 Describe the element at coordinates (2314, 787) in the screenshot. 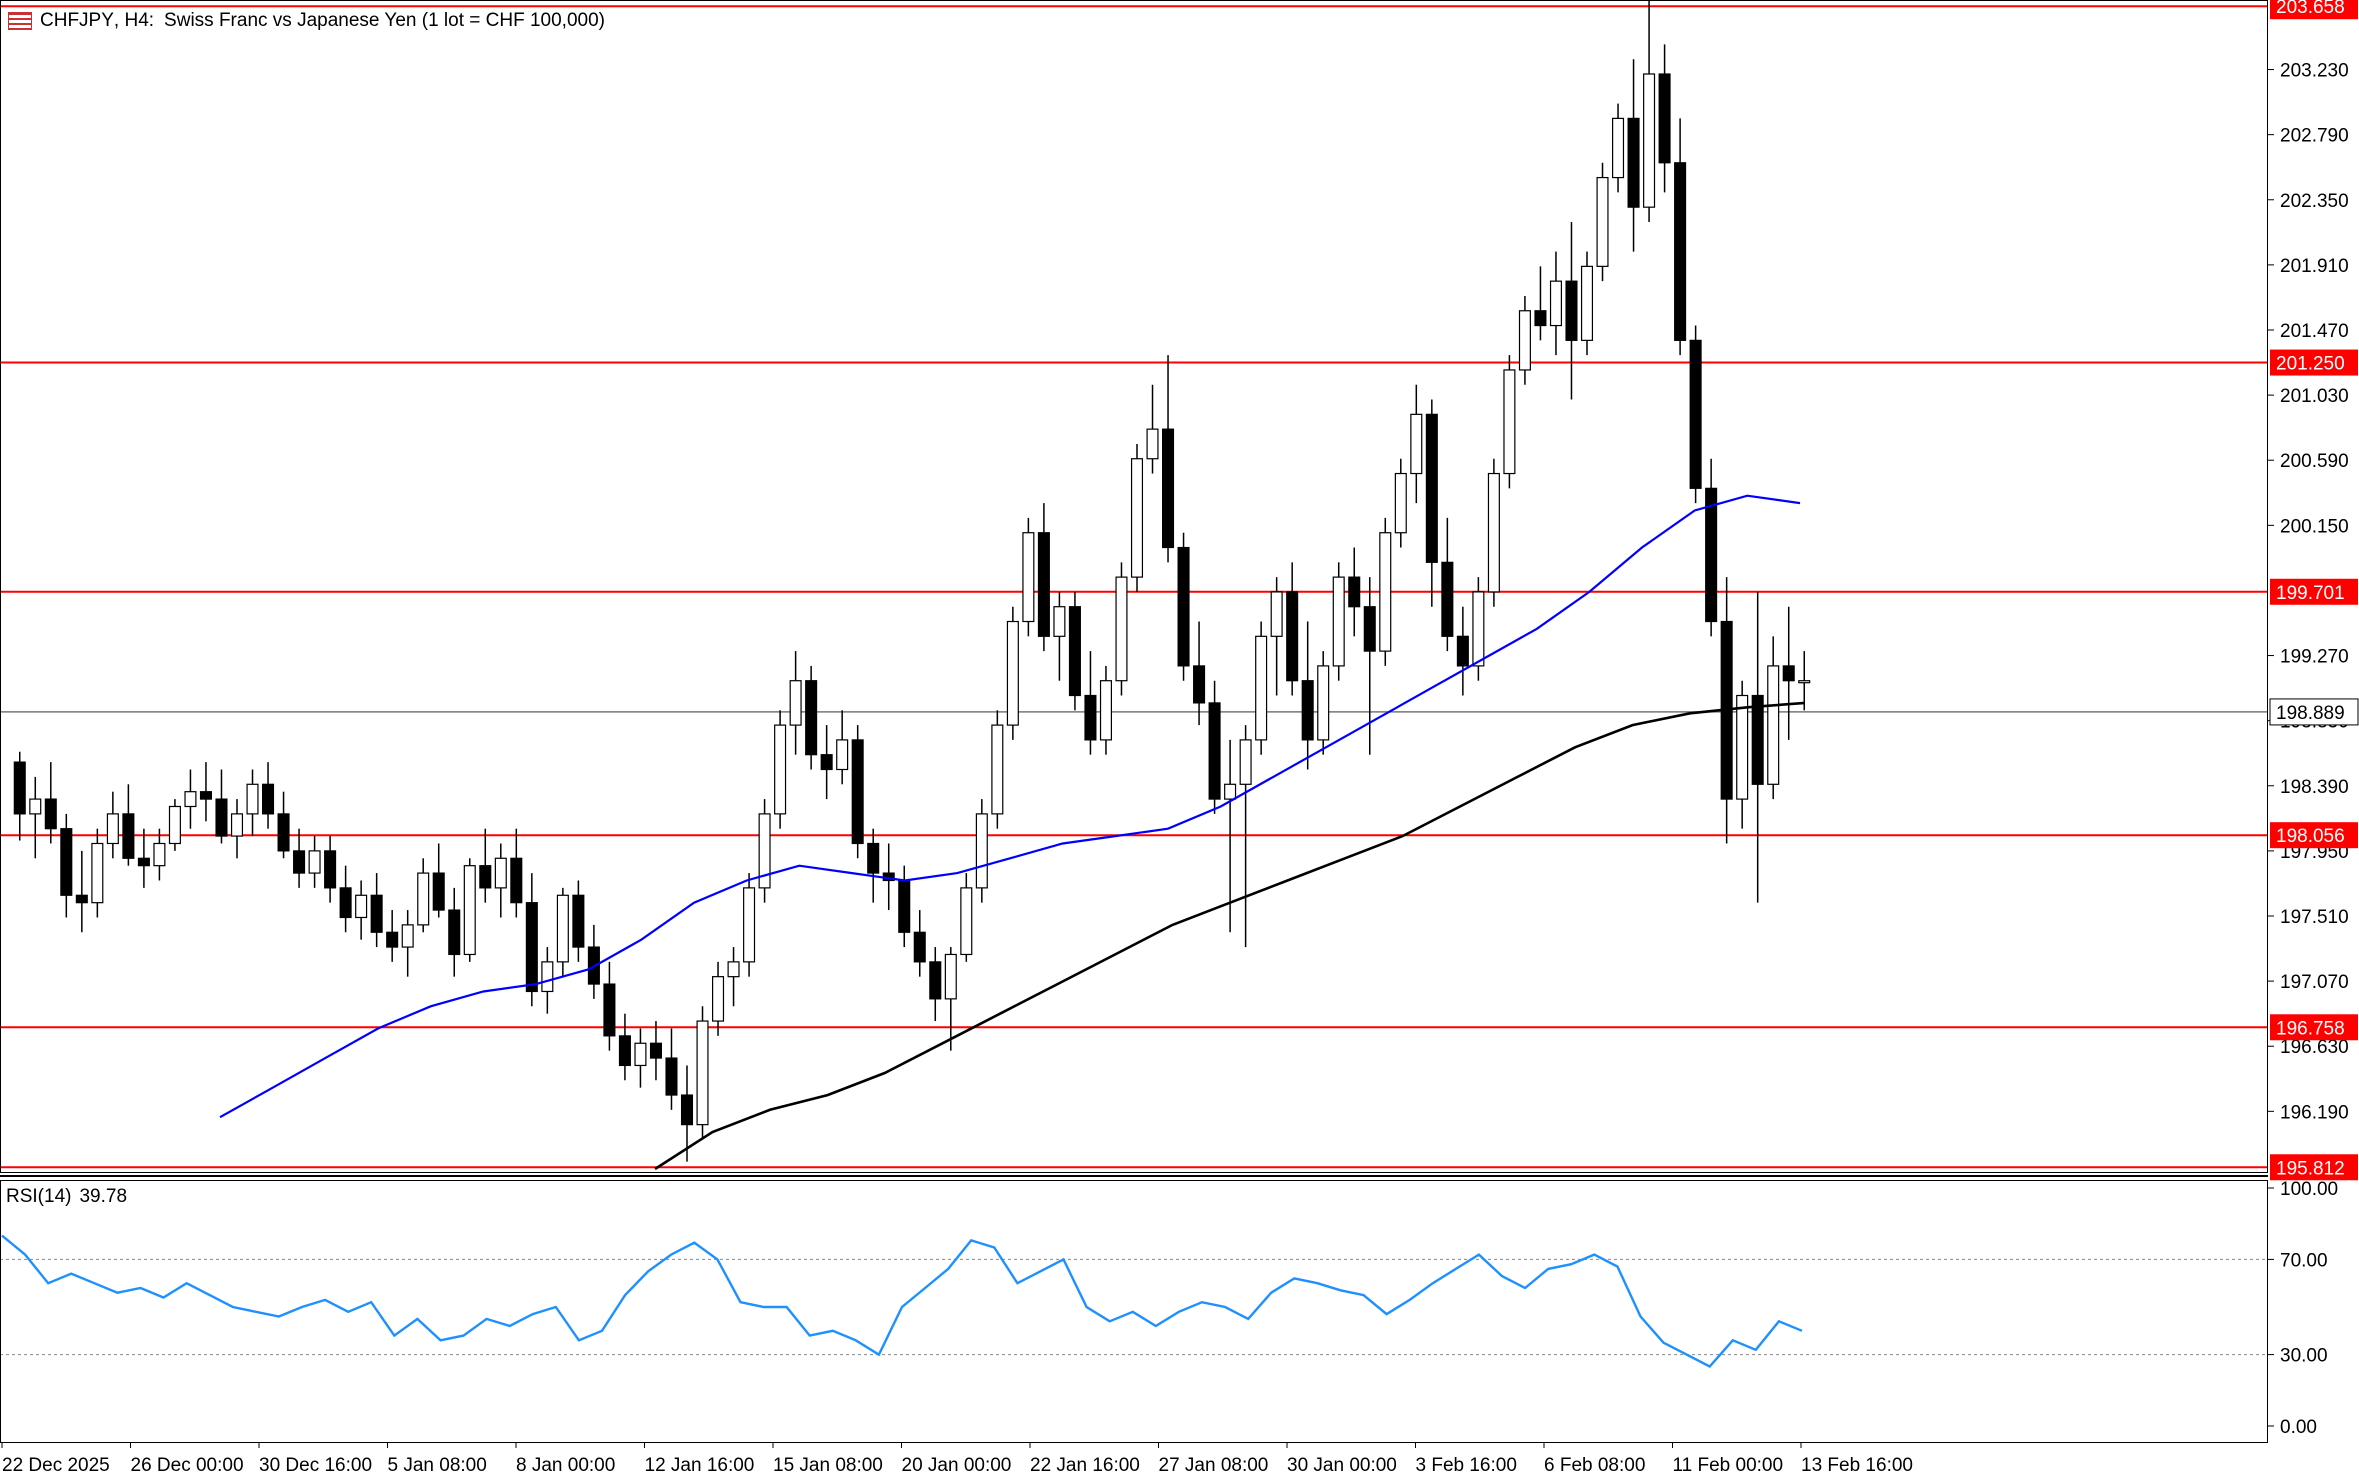

I see `price-tick-label: 198.390` at that location.